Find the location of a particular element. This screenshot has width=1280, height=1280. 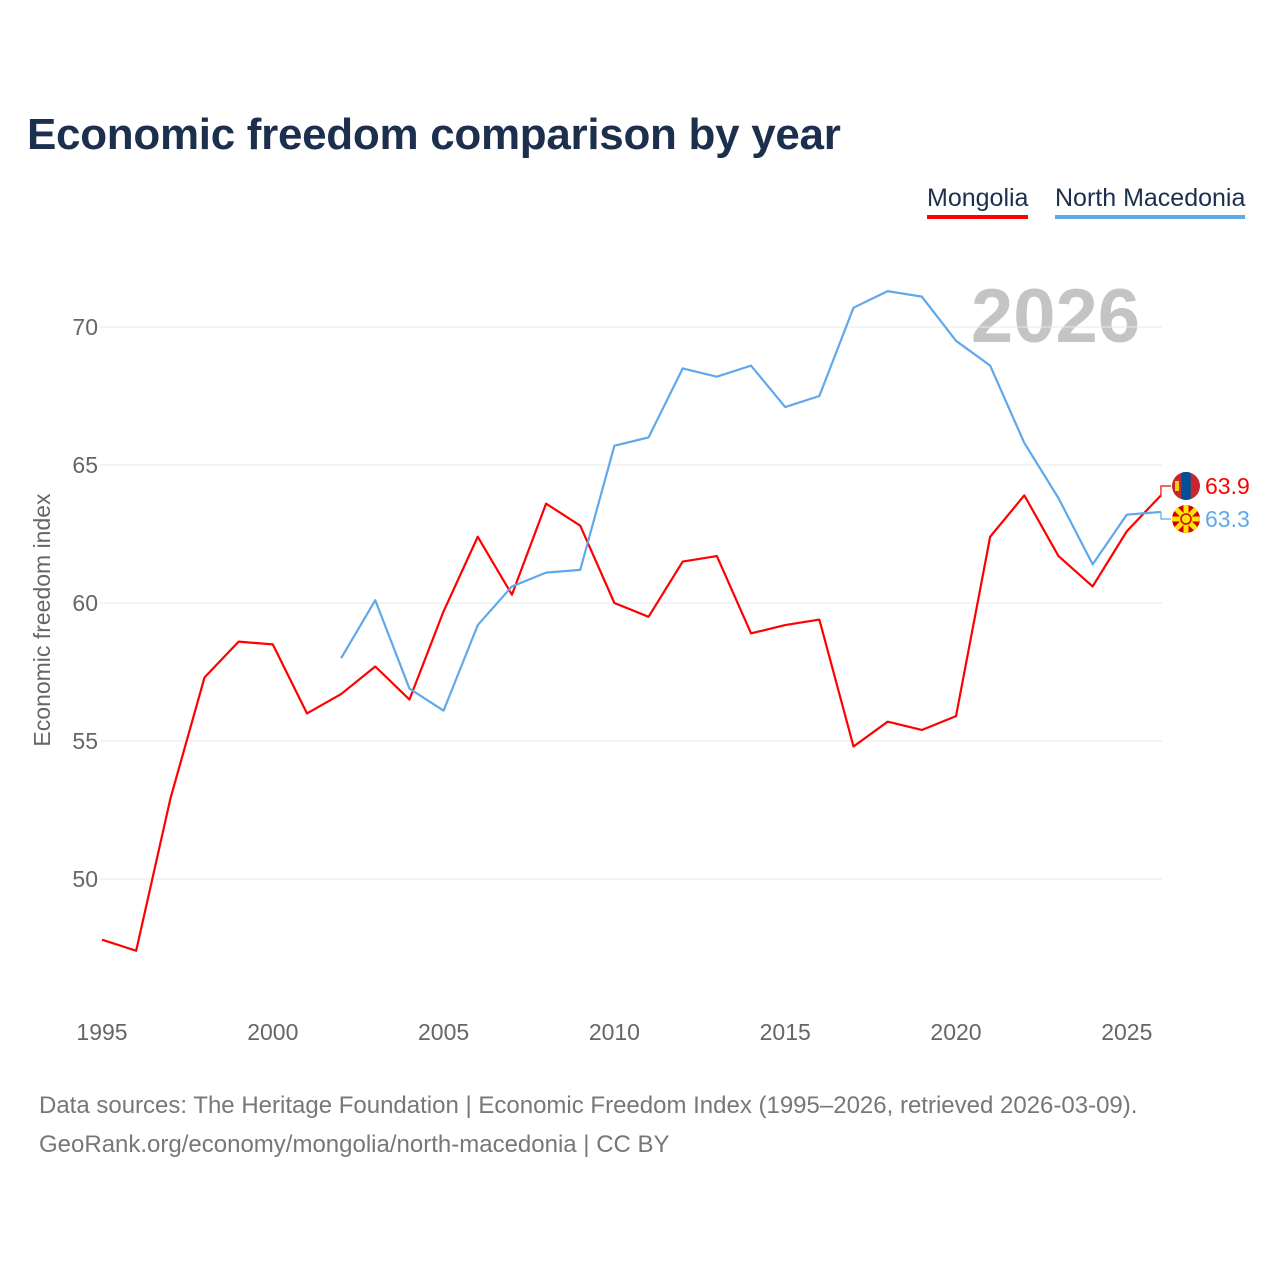

x-tick-label: 2025 is located at coordinates (1126, 1032).